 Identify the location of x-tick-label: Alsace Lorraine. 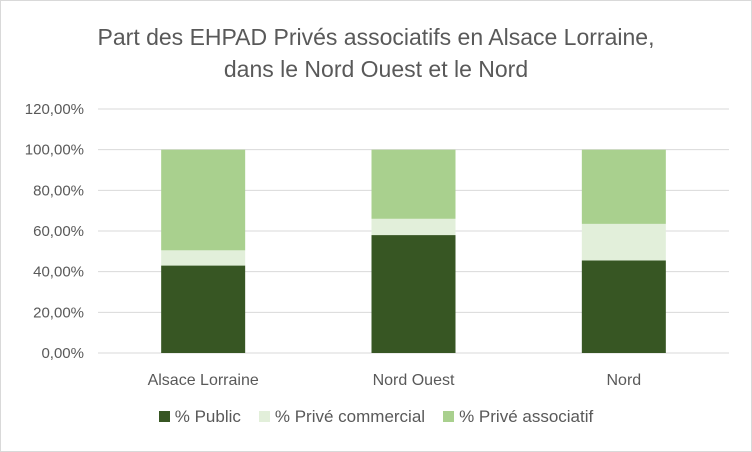
(203, 380).